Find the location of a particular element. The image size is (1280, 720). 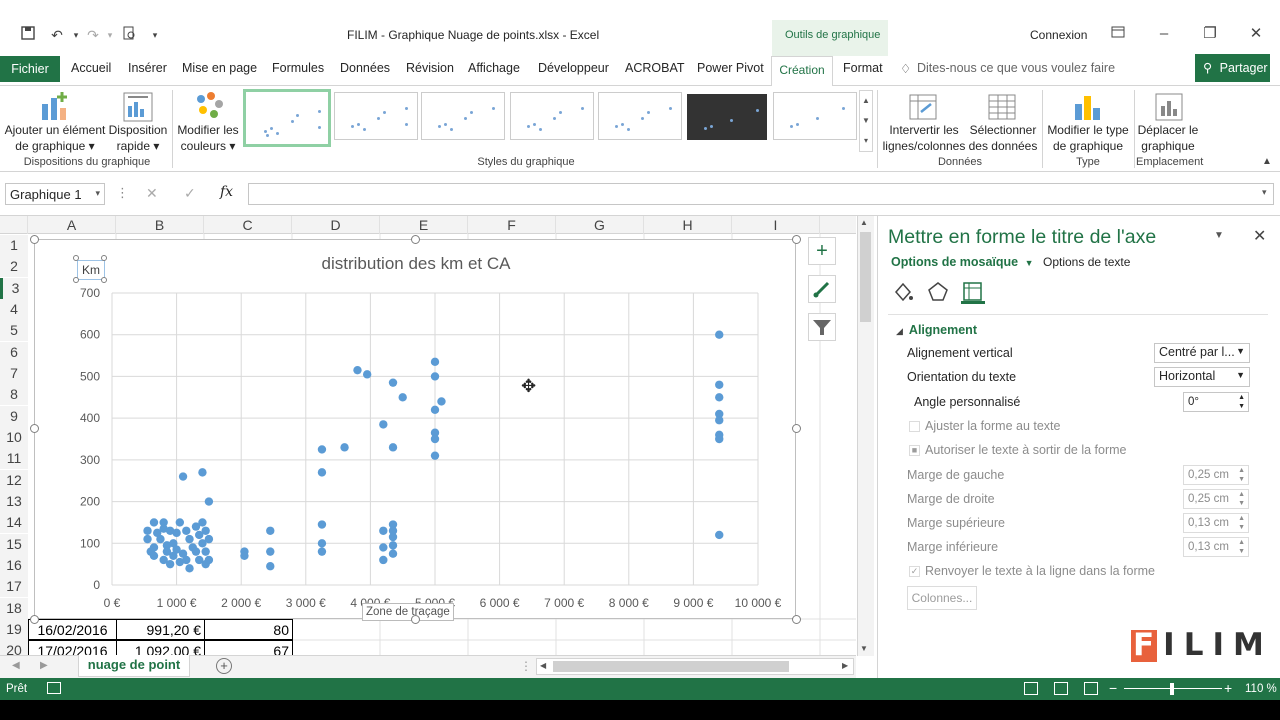

save-icon is located at coordinates (28, 35).